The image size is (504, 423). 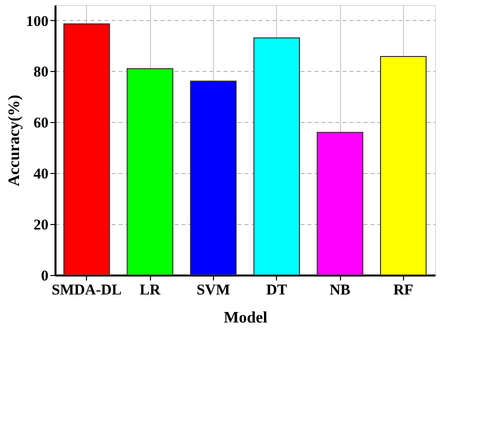 What do you see at coordinates (41, 124) in the screenshot?
I see `y-tick-label: 60` at bounding box center [41, 124].